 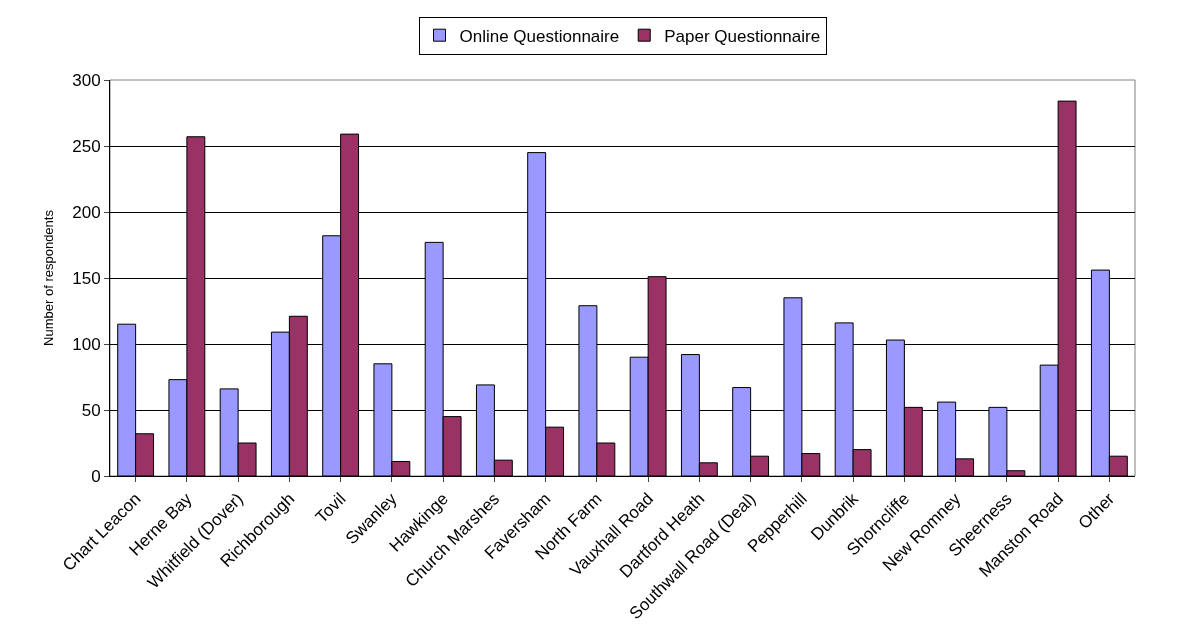 What do you see at coordinates (91, 410) in the screenshot?
I see `y-tick-label: 50` at bounding box center [91, 410].